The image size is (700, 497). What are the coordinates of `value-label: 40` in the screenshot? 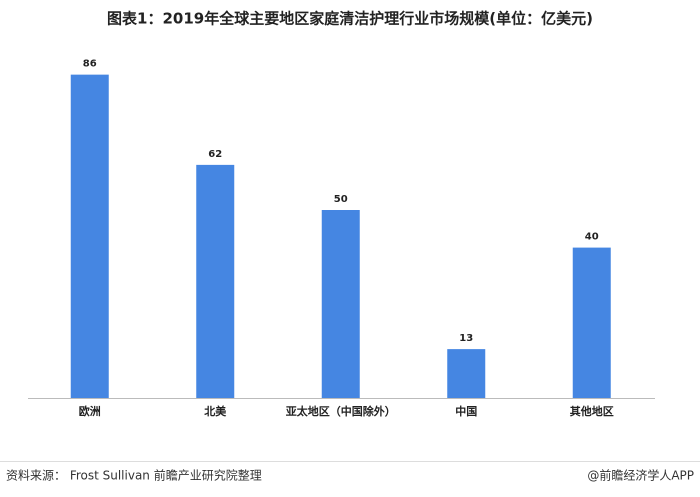 It's located at (592, 237).